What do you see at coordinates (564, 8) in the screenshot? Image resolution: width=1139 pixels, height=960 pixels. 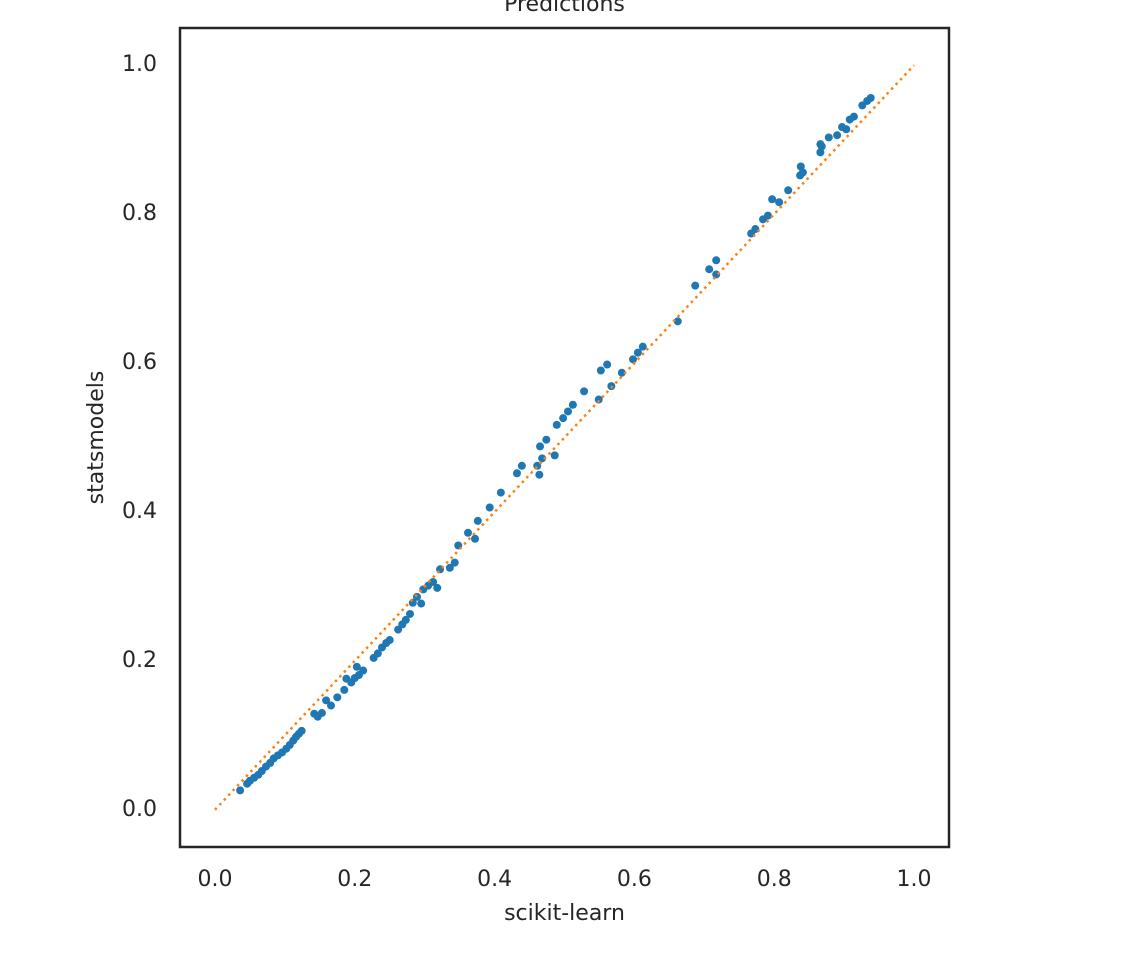 I see `chart-title: Predictions` at bounding box center [564, 8].